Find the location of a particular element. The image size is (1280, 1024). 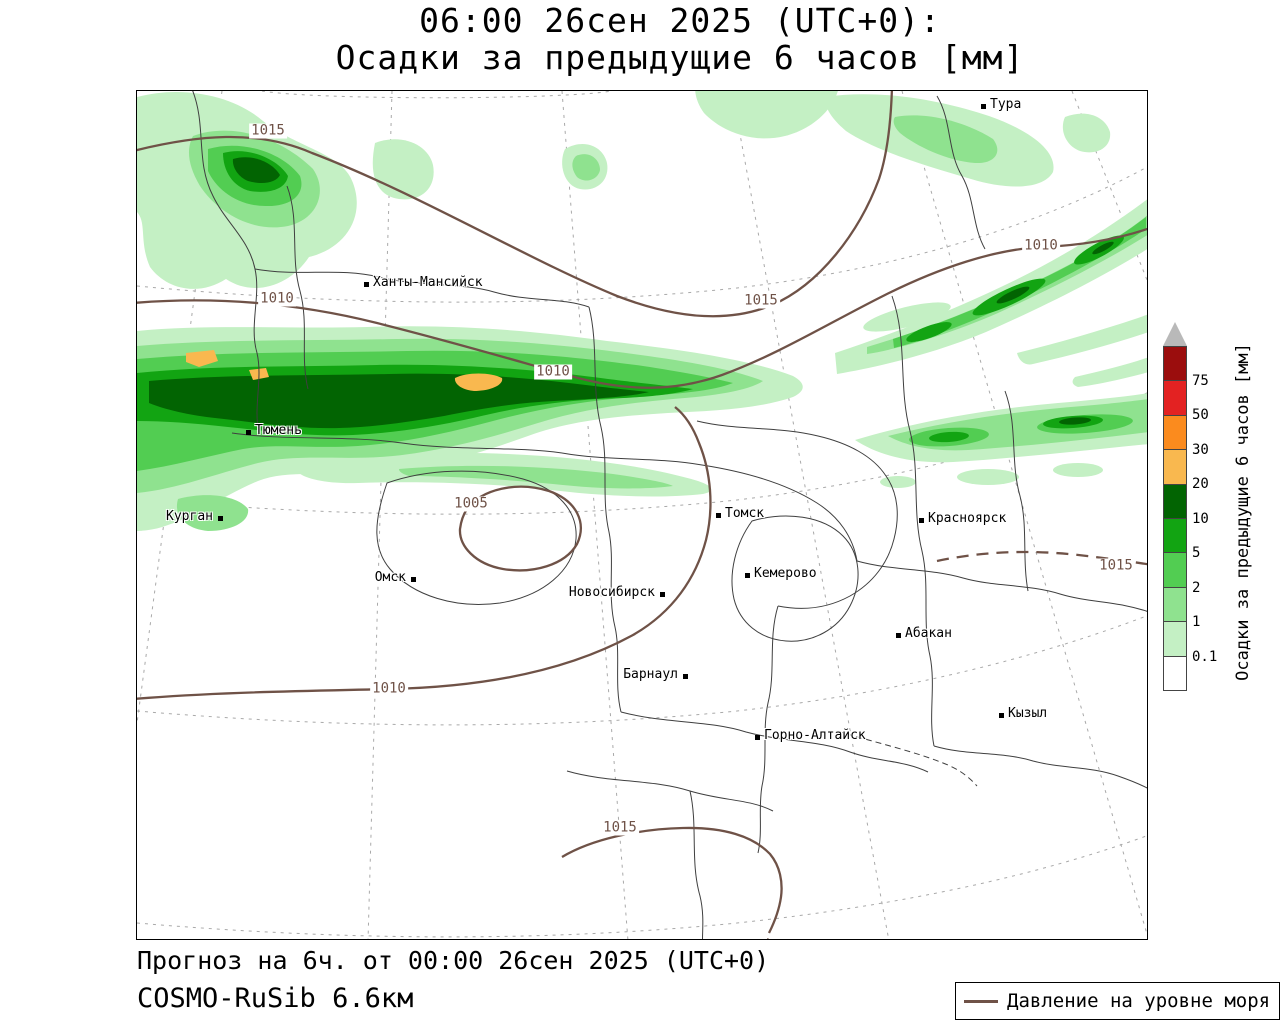

colorbar-arrow-icon is located at coordinates (1175, 334).